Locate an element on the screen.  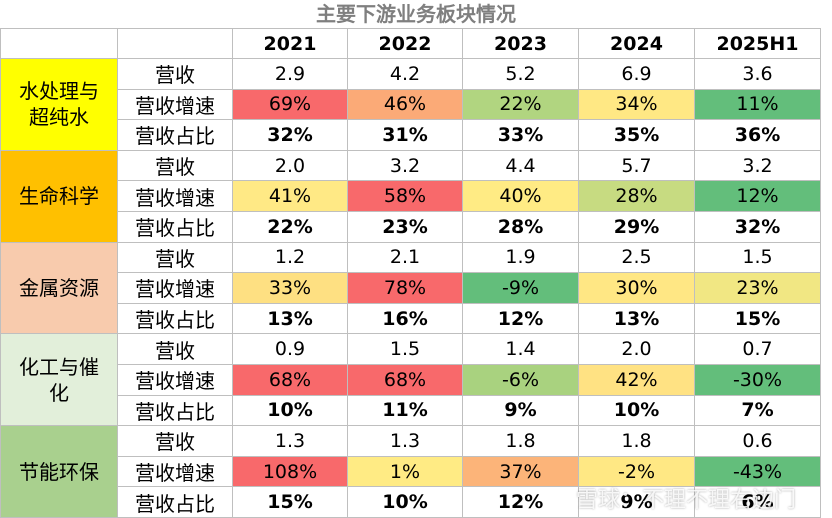
row: 营收占比 32% 31% 33% 35% 36% is located at coordinates (411, 135).